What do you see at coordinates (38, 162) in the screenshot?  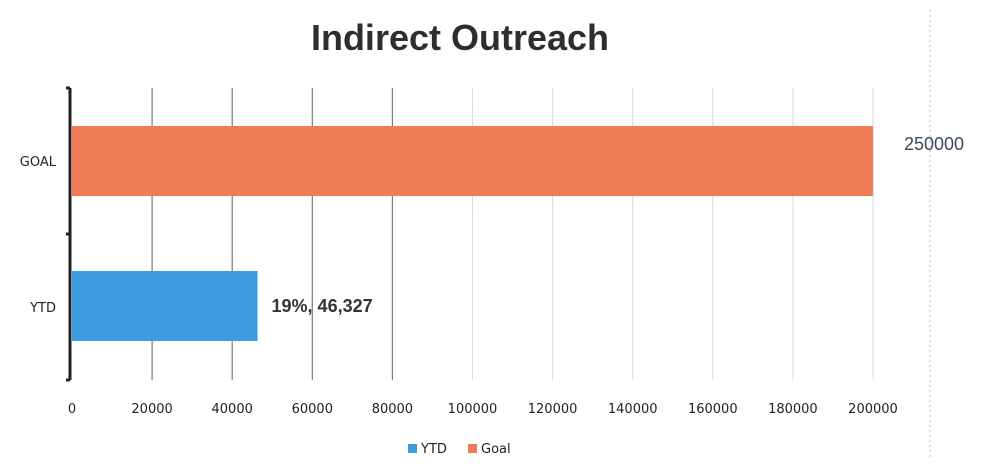 I see `category-label-goal: GOAL` at bounding box center [38, 162].